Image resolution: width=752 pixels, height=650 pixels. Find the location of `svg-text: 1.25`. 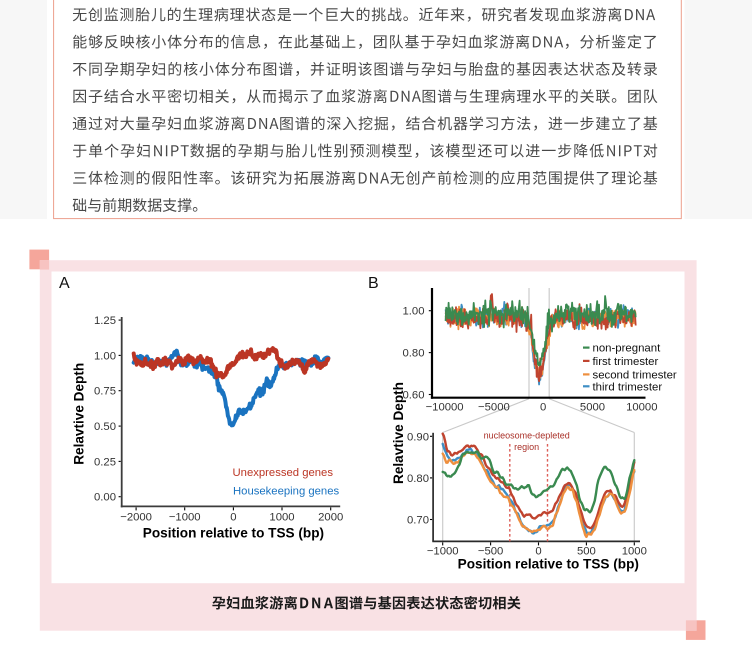

svg-text: 1.25 is located at coordinates (105, 321).